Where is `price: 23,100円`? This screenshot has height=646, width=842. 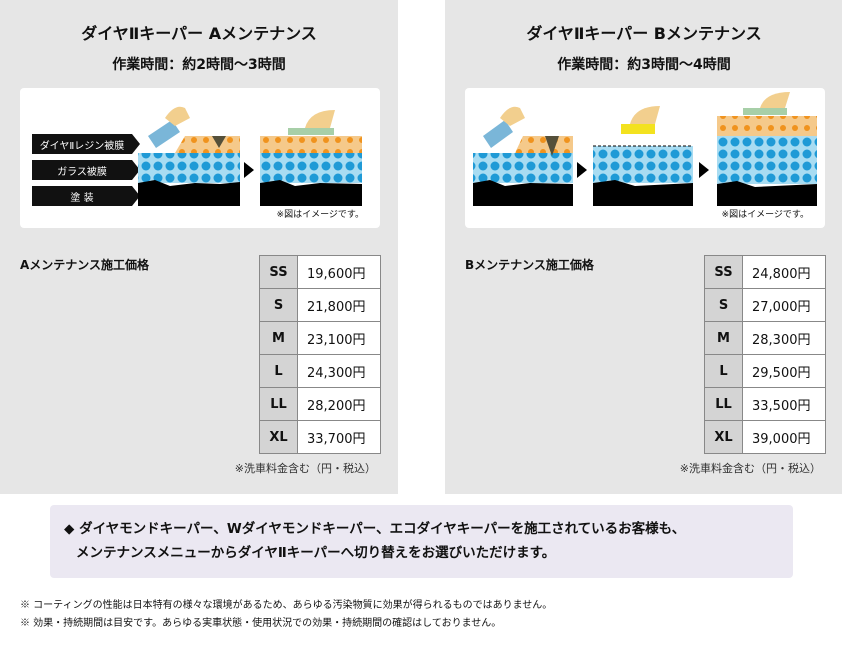
price: 23,100円 is located at coordinates (339, 338).